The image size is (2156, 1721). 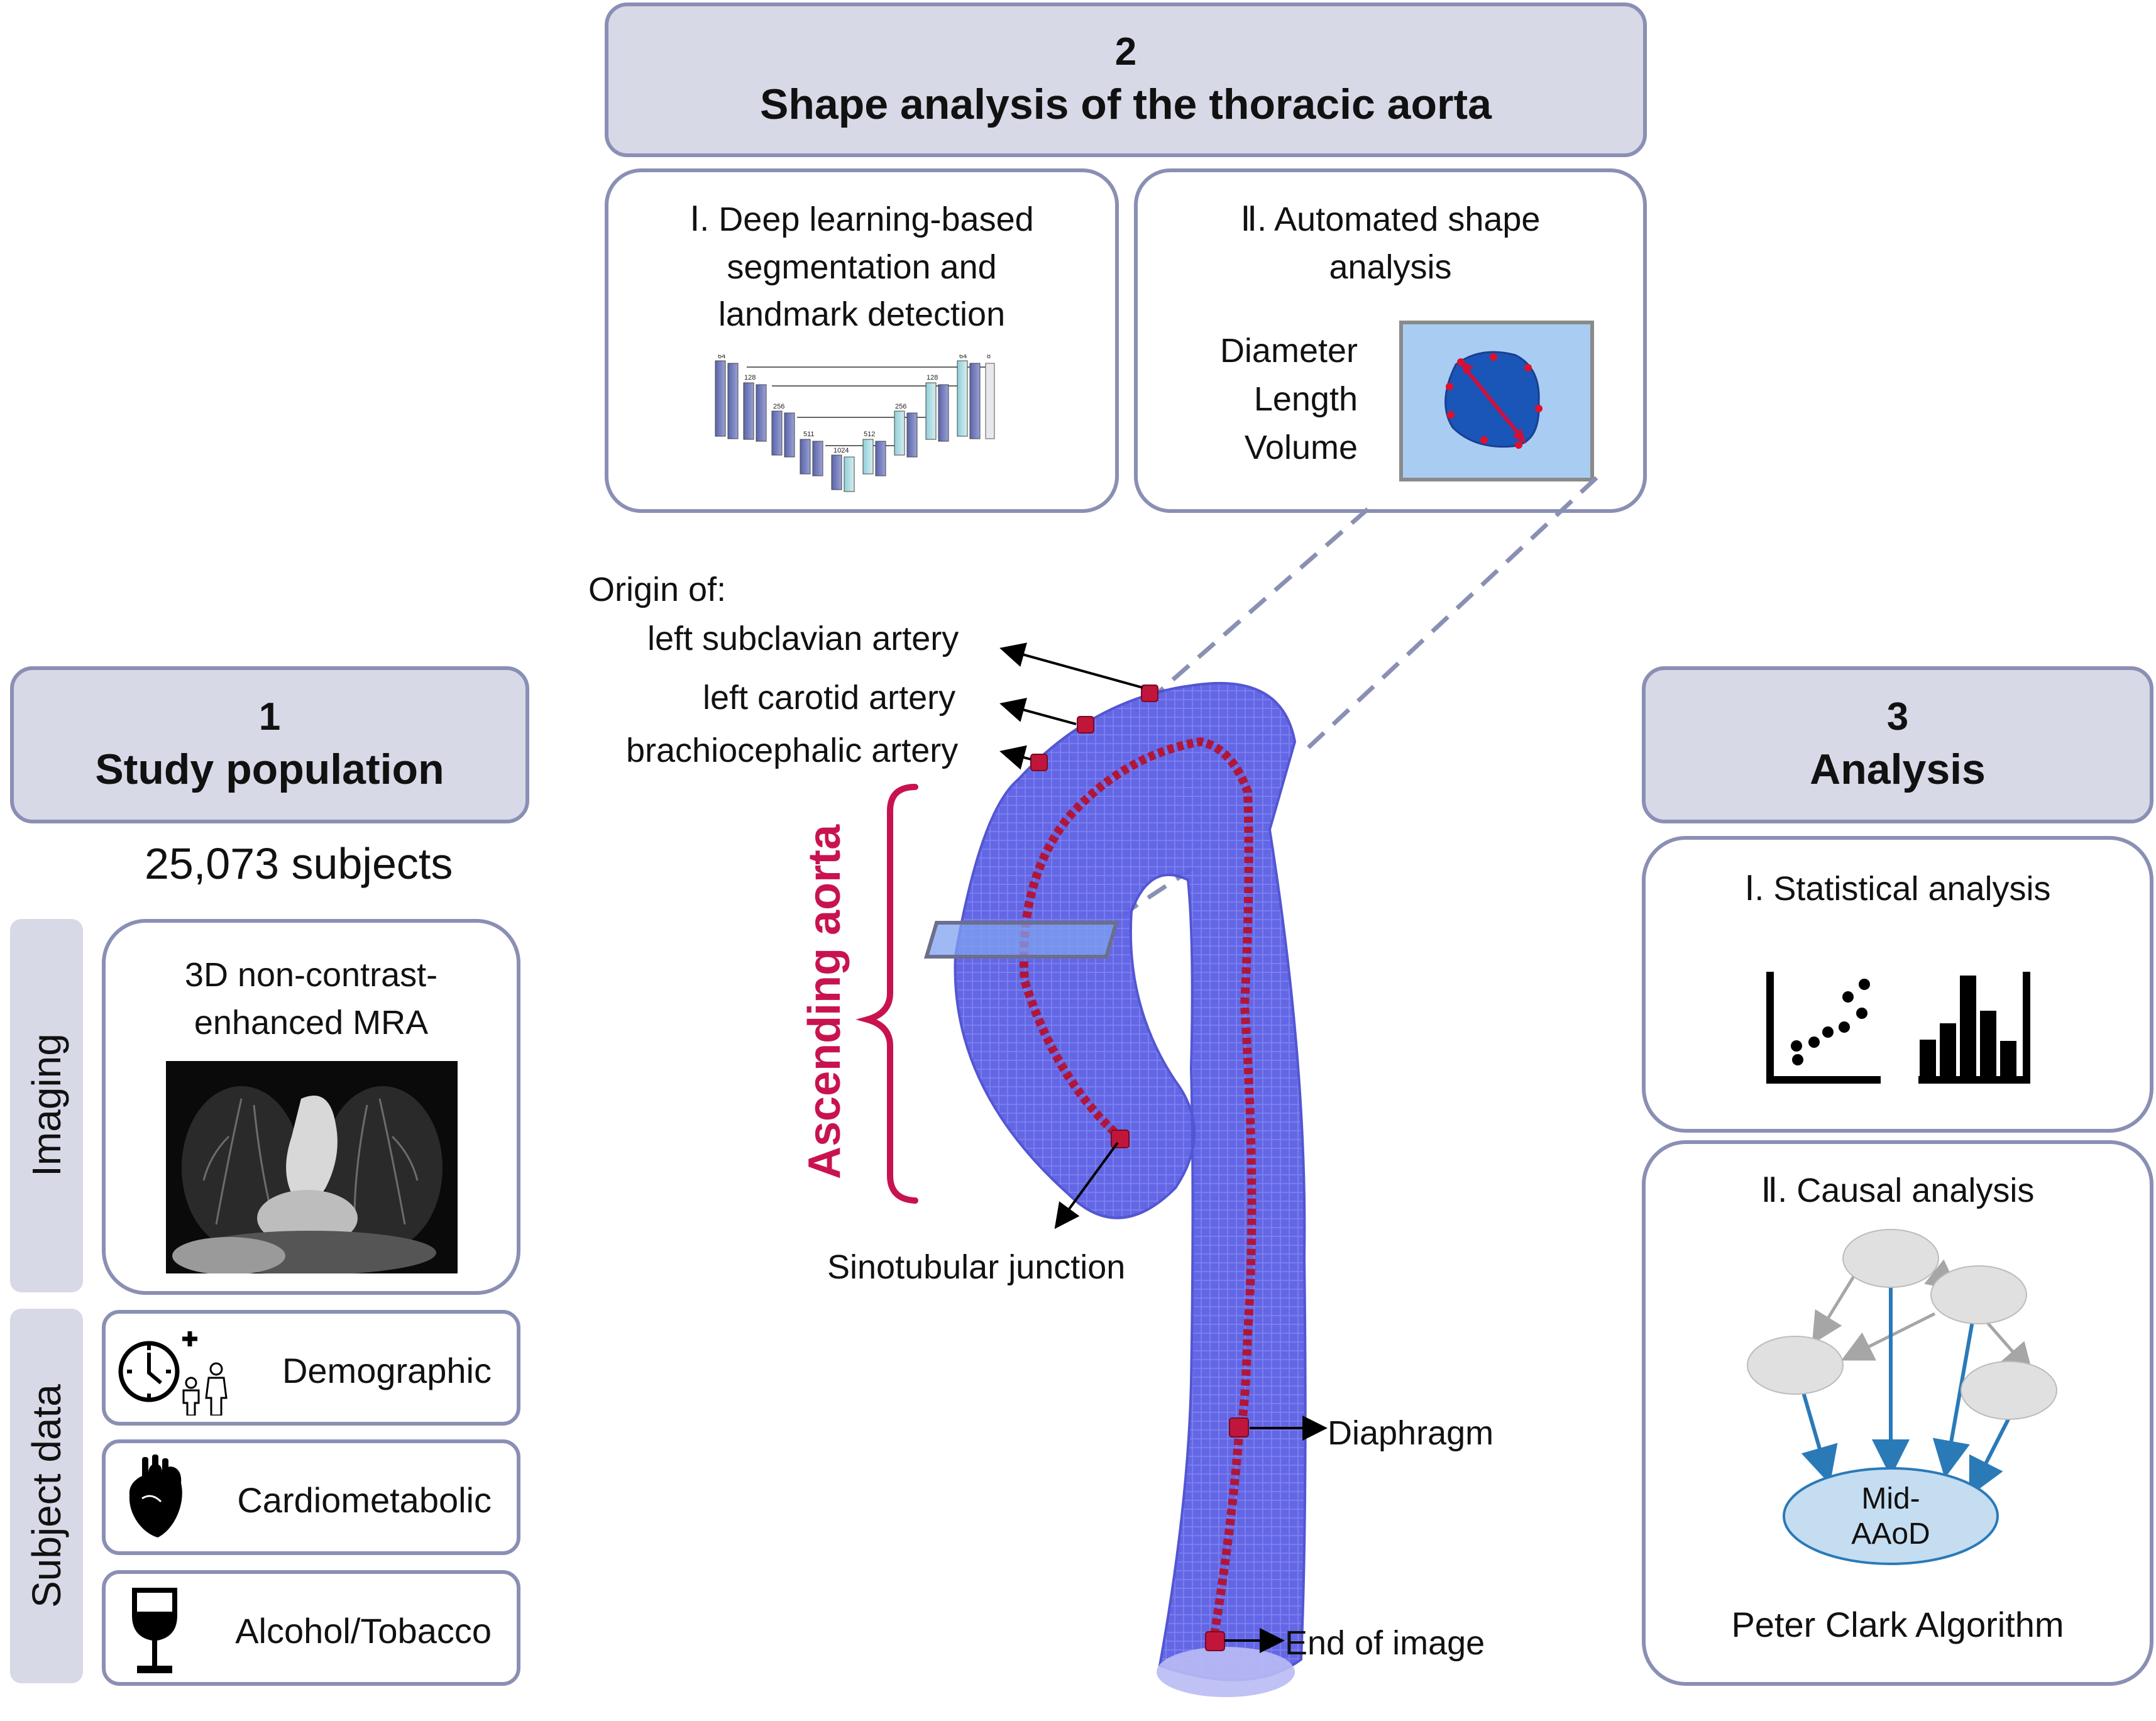 What do you see at coordinates (862, 219) in the screenshot?
I see `segmentation-title-line1: Ⅰ. Deep learning-based` at bounding box center [862, 219].